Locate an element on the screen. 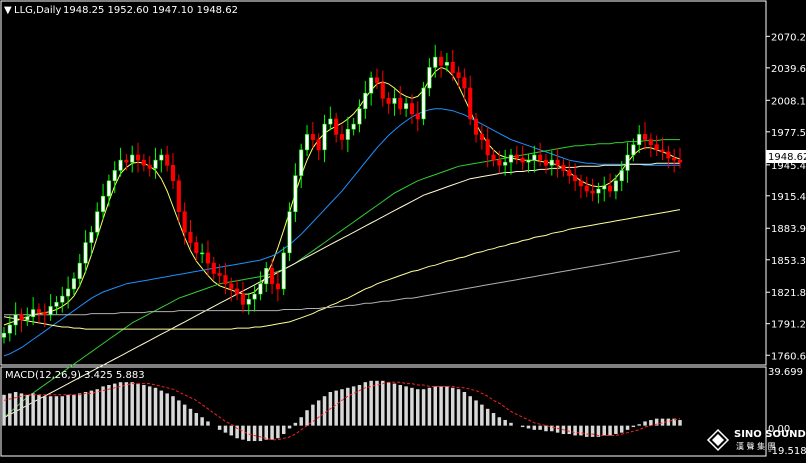 The height and width of the screenshot is (463, 806). sino-sound-watermark: SINO SOUND 漢 聲 集 團 is located at coordinates (756, 440).